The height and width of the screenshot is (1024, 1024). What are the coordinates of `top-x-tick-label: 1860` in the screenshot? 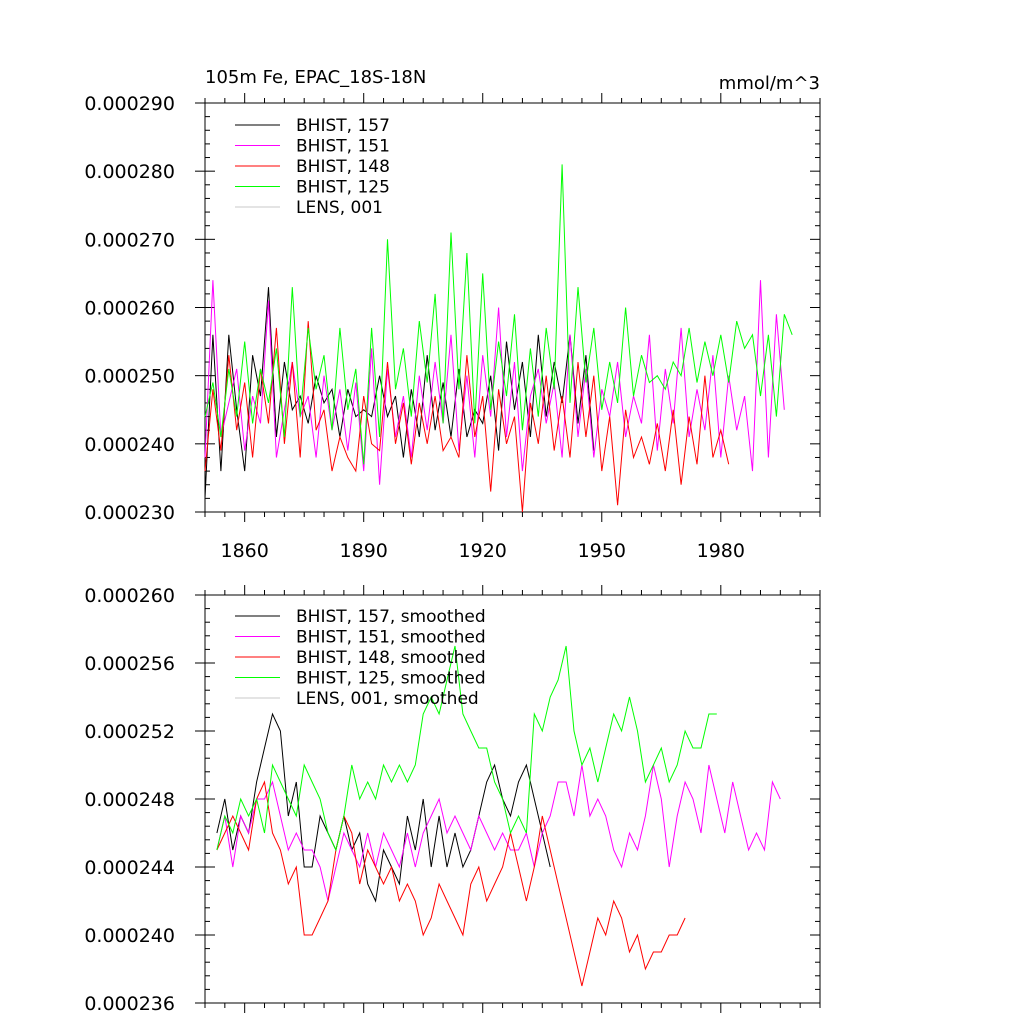 It's located at (244, 551).